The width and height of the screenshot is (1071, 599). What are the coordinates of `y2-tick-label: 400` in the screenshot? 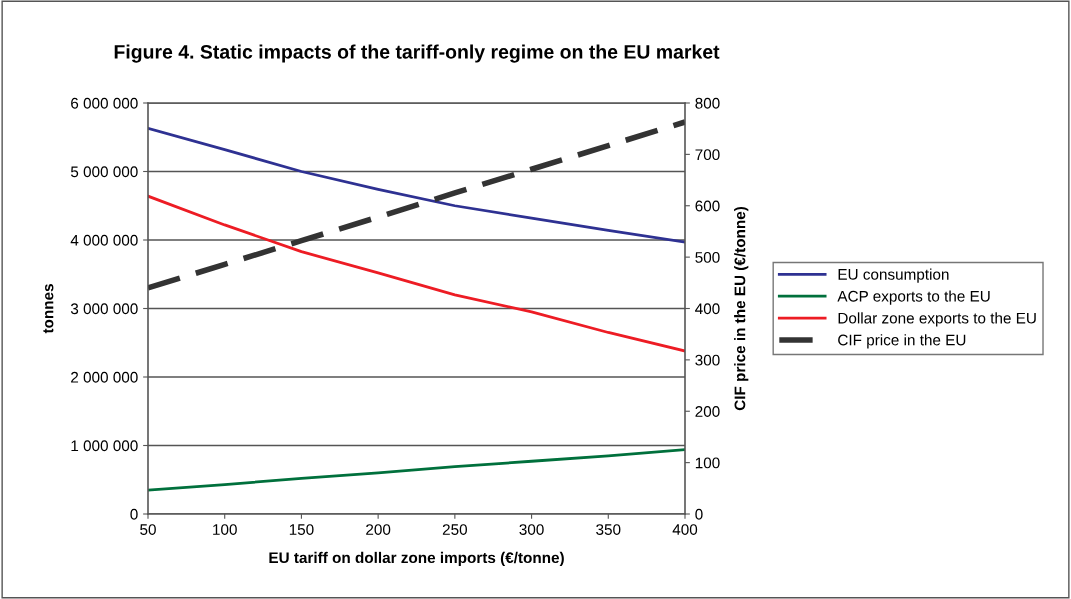 It's located at (707, 309).